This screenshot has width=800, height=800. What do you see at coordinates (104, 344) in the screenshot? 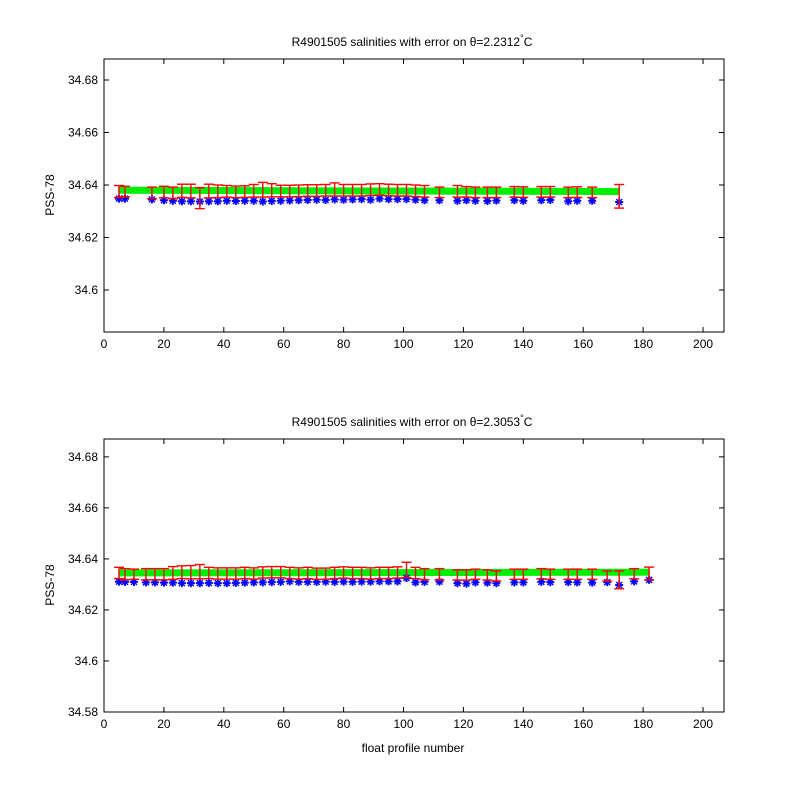
I see `x-tick-label: 0` at bounding box center [104, 344].